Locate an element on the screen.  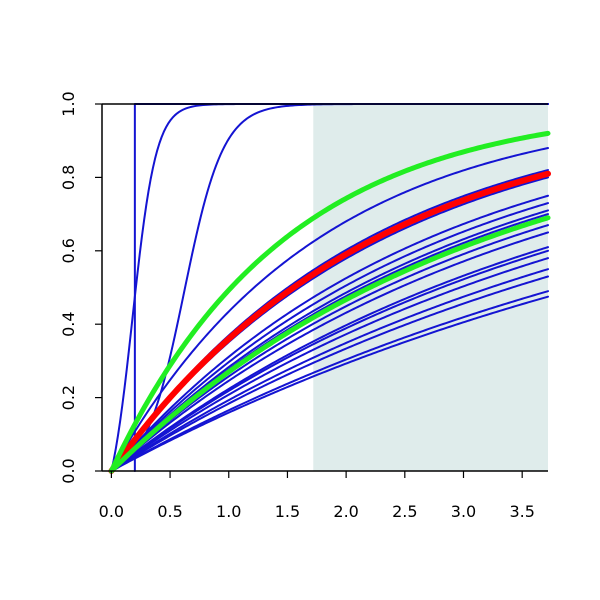
x-tick-label: 3.0 is located at coordinates (463, 511).